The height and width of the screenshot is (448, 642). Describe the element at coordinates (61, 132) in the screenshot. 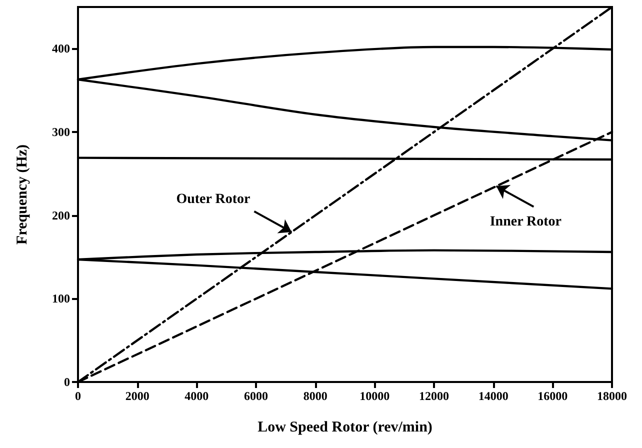

I see `y-tick-label: 300` at that location.